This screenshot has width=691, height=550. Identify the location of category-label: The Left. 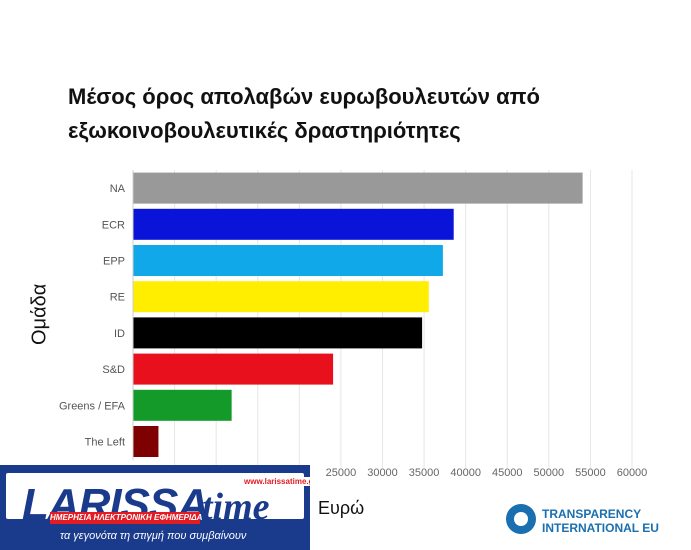
(105, 443).